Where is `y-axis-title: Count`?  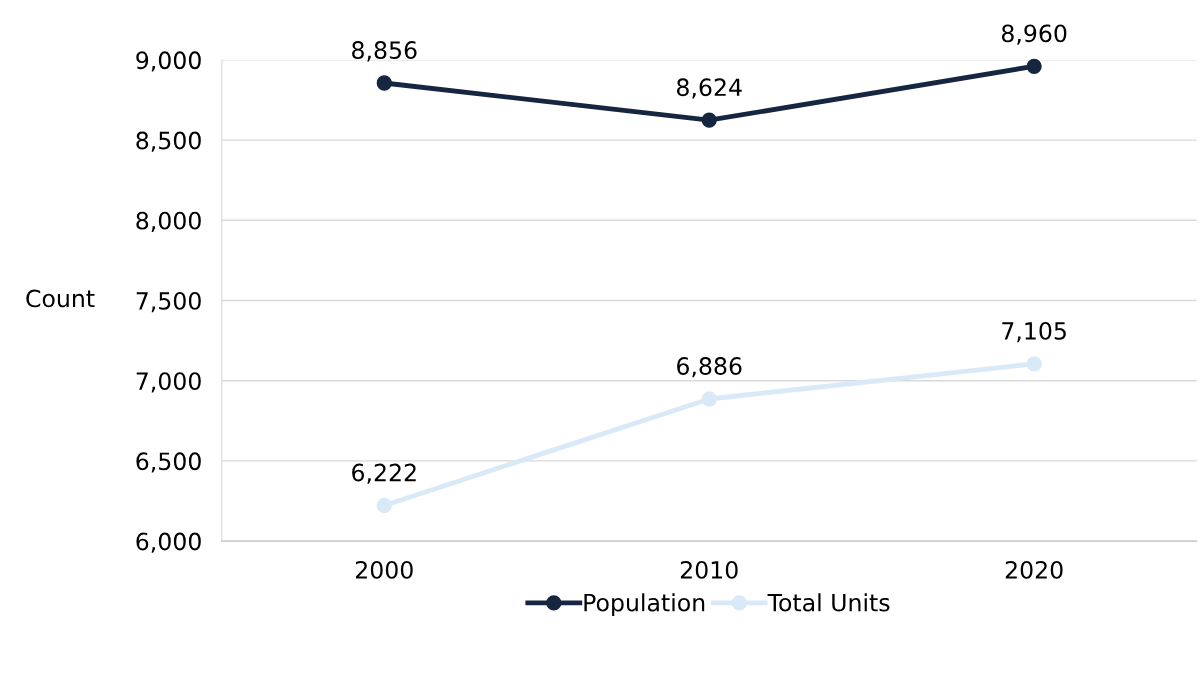
y-axis-title: Count is located at coordinates (60, 298).